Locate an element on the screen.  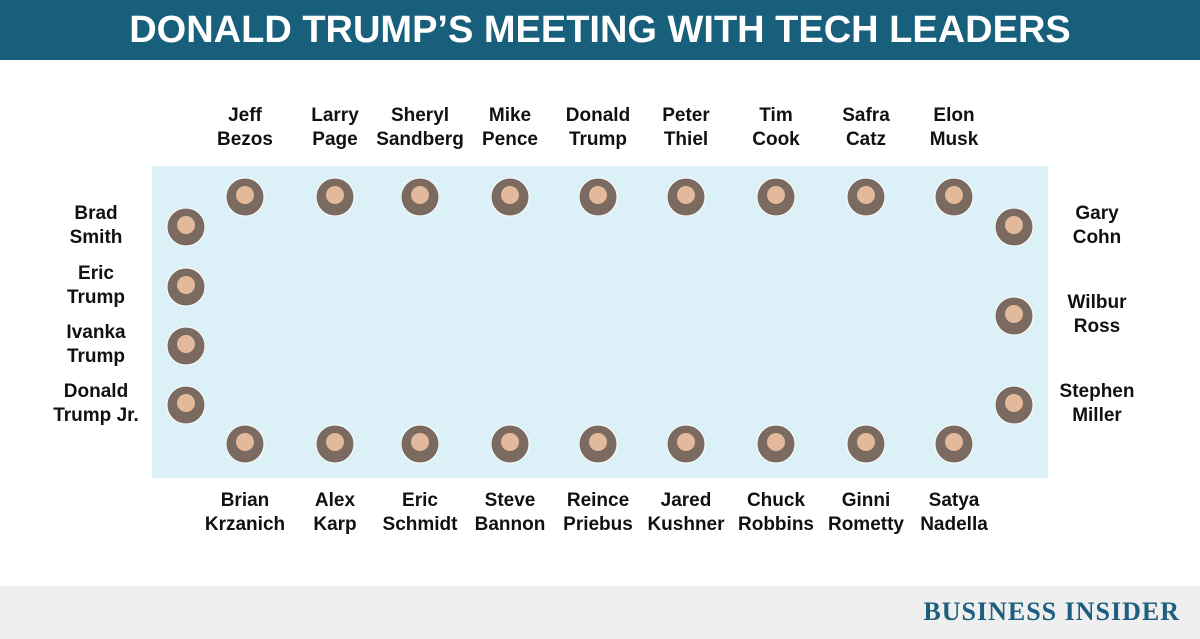
person-name: Smith is located at coordinates (96, 237).